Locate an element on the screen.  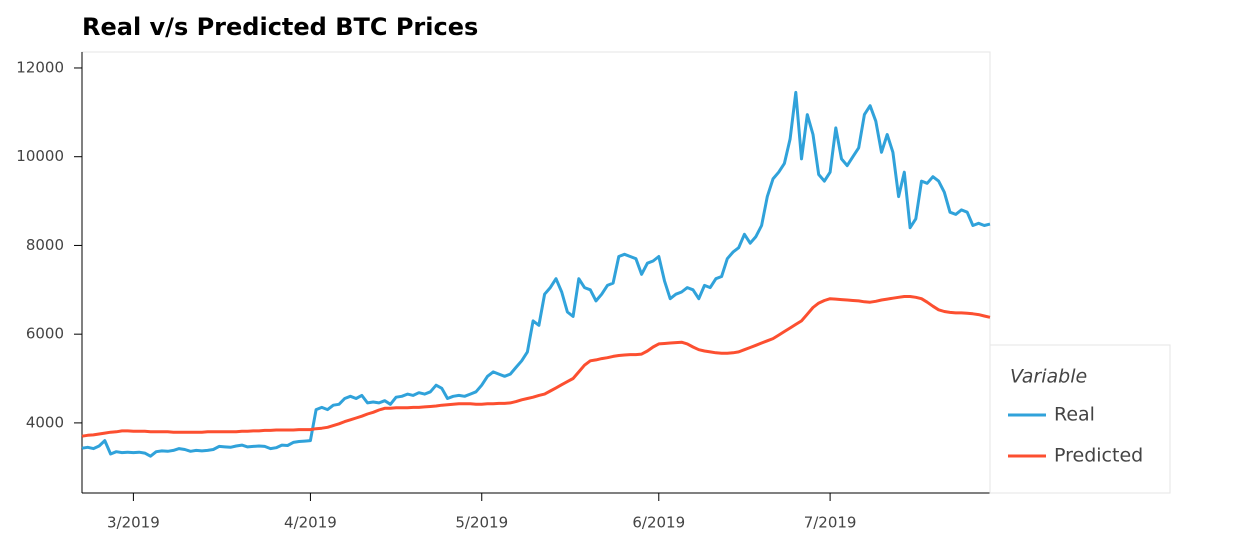
legend-label: Predicted is located at coordinates (1098, 456).